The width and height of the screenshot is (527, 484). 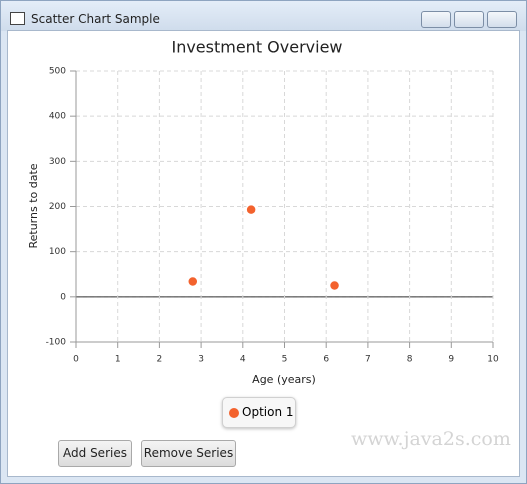 What do you see at coordinates (268, 412) in the screenshot?
I see `legend-label: Option 1` at bounding box center [268, 412].